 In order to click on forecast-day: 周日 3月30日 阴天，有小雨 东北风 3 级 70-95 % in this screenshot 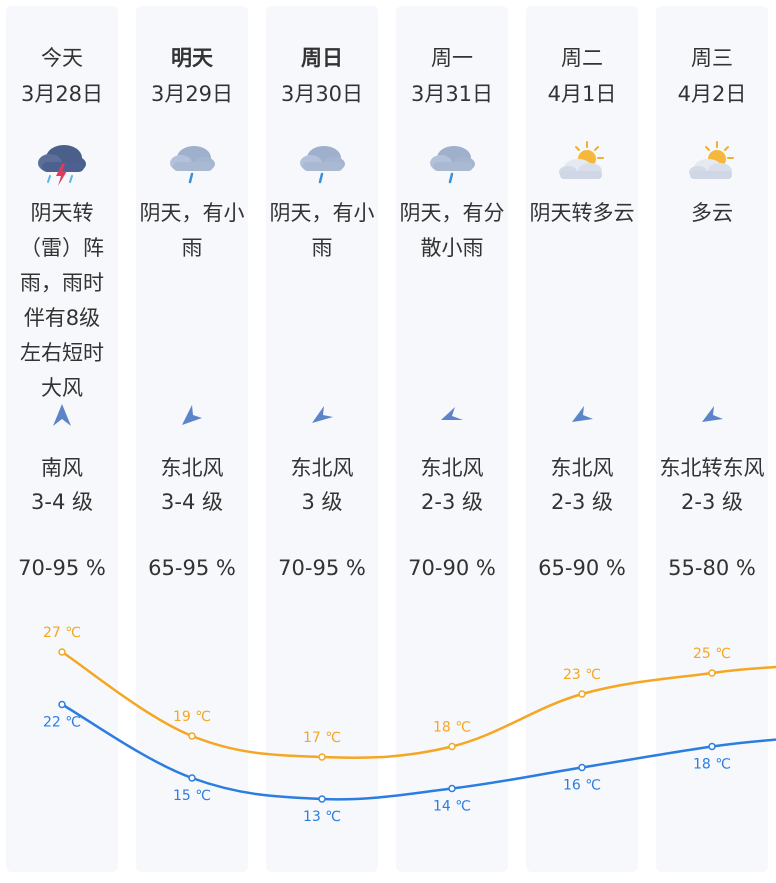, I will do `click(322, 439)`.